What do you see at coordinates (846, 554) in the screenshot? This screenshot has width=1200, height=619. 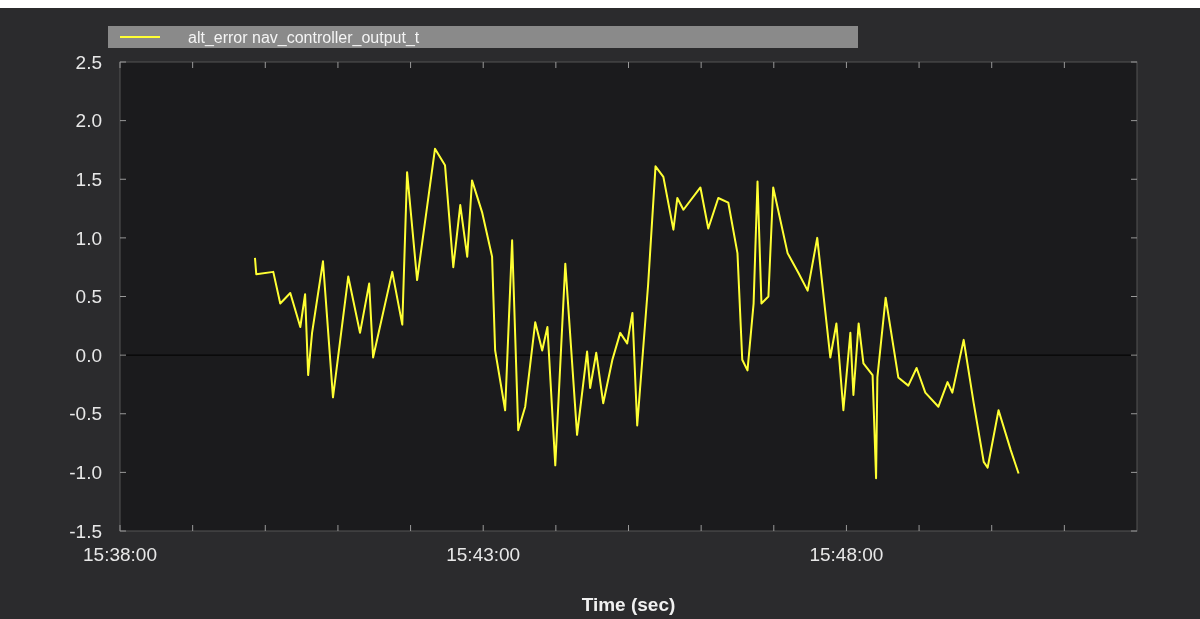 I see `x-tick-label: 15:48:00` at bounding box center [846, 554].